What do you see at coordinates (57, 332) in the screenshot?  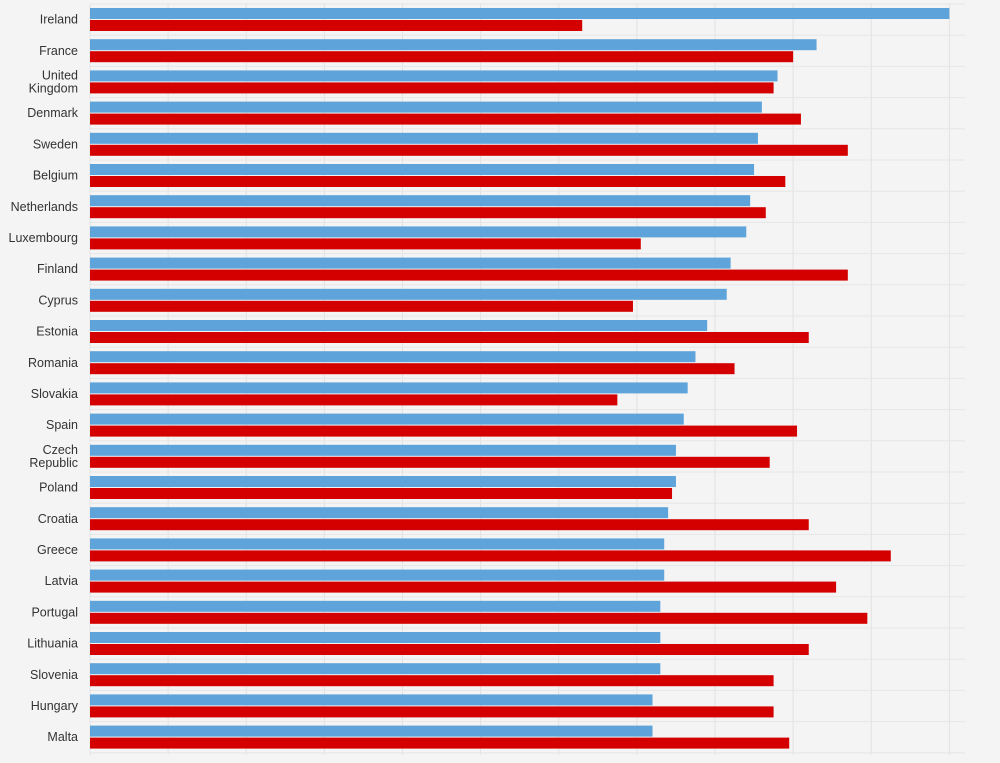 I see `category-label: Estonia` at bounding box center [57, 332].